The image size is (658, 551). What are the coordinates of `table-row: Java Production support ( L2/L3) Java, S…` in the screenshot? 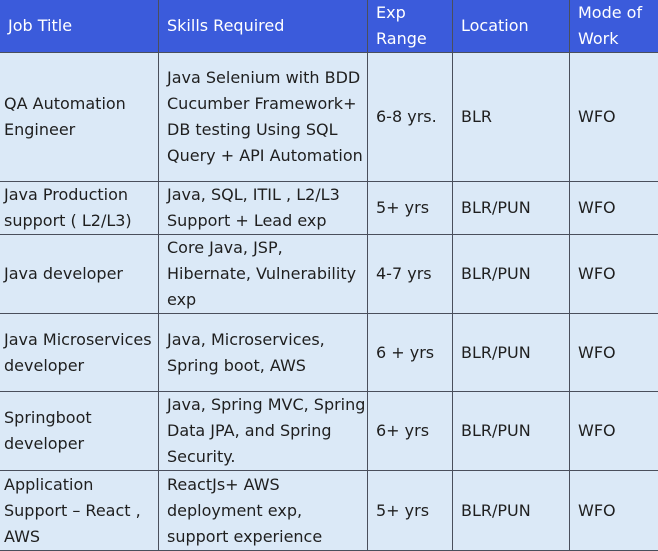 It's located at (329, 208).